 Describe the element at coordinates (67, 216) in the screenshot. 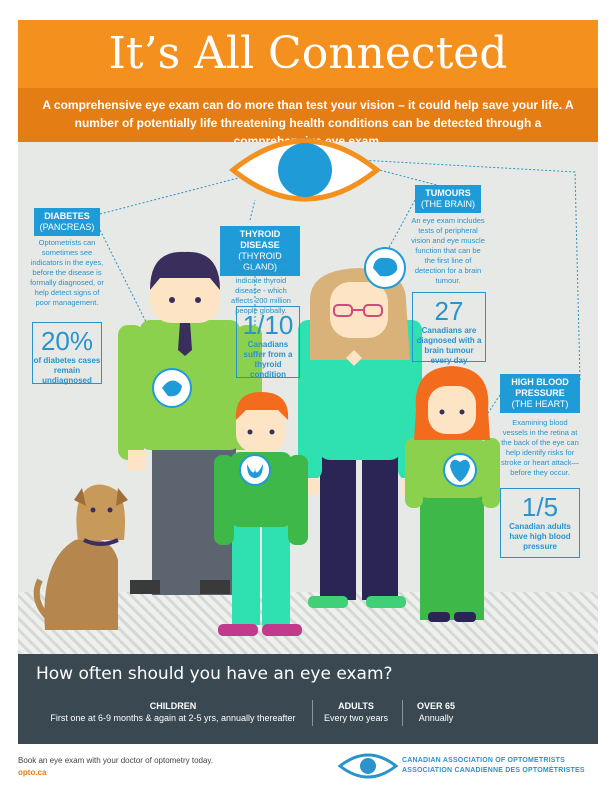

I see `diabetes-title: DIABETES` at that location.